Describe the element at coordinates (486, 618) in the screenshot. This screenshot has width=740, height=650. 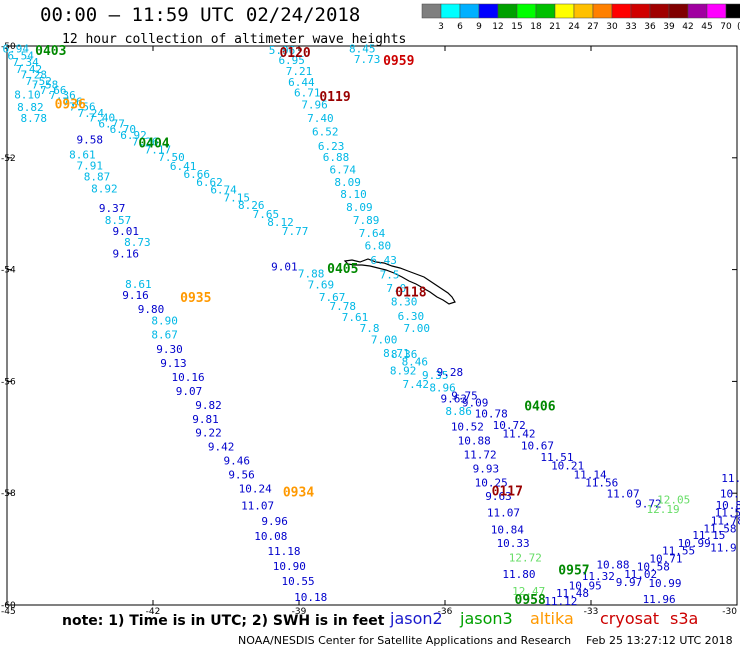
I see `legend-jason3: jason3` at that location.